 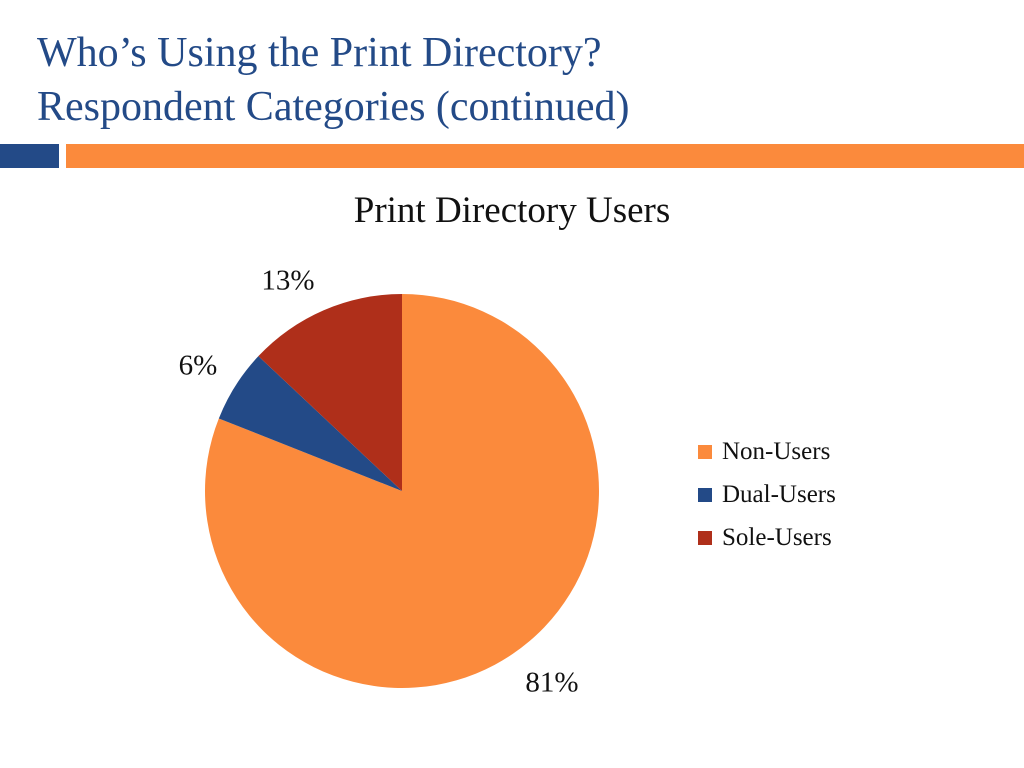 What do you see at coordinates (776, 451) in the screenshot?
I see `legend-label: Non-Users` at bounding box center [776, 451].